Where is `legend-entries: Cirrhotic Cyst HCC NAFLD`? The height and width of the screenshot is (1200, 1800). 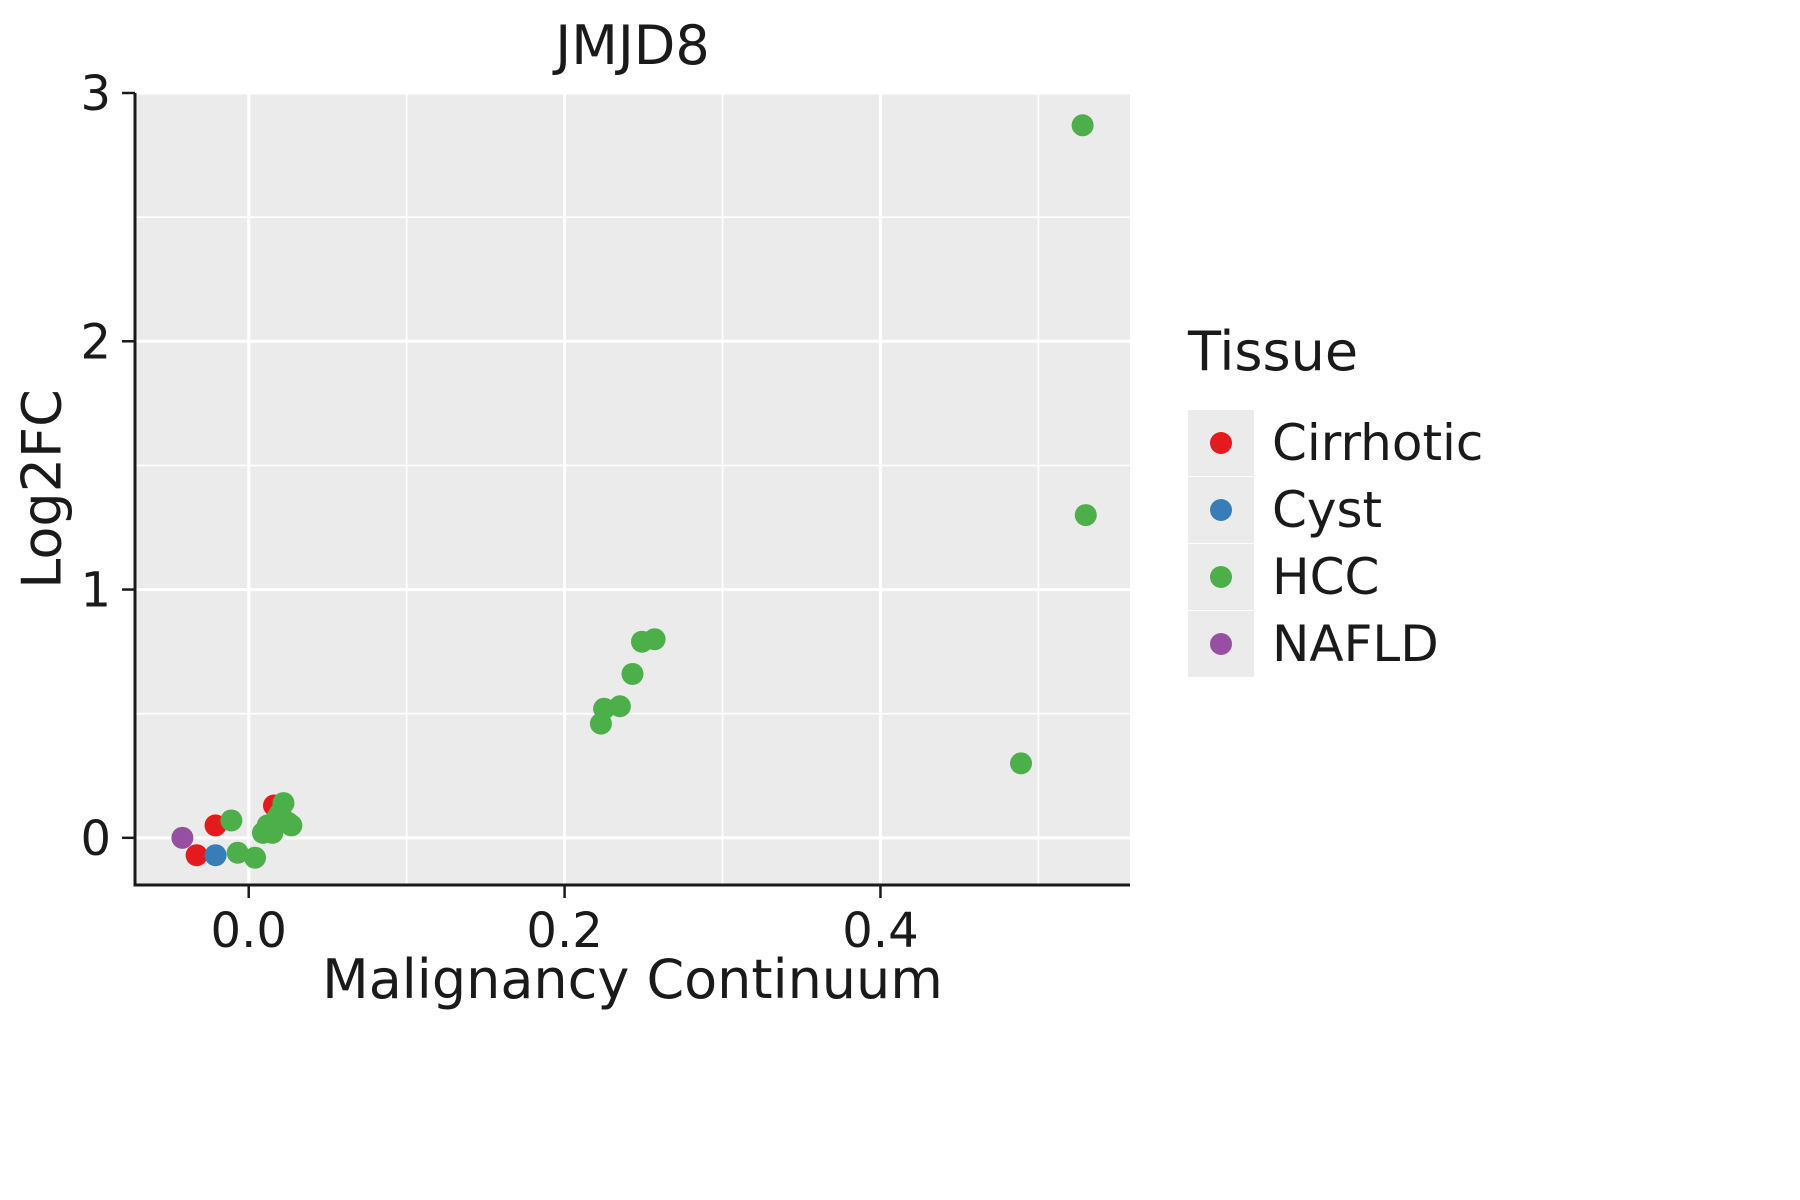 legend-entries: Cirrhotic Cyst HCC NAFLD is located at coordinates (1335, 543).